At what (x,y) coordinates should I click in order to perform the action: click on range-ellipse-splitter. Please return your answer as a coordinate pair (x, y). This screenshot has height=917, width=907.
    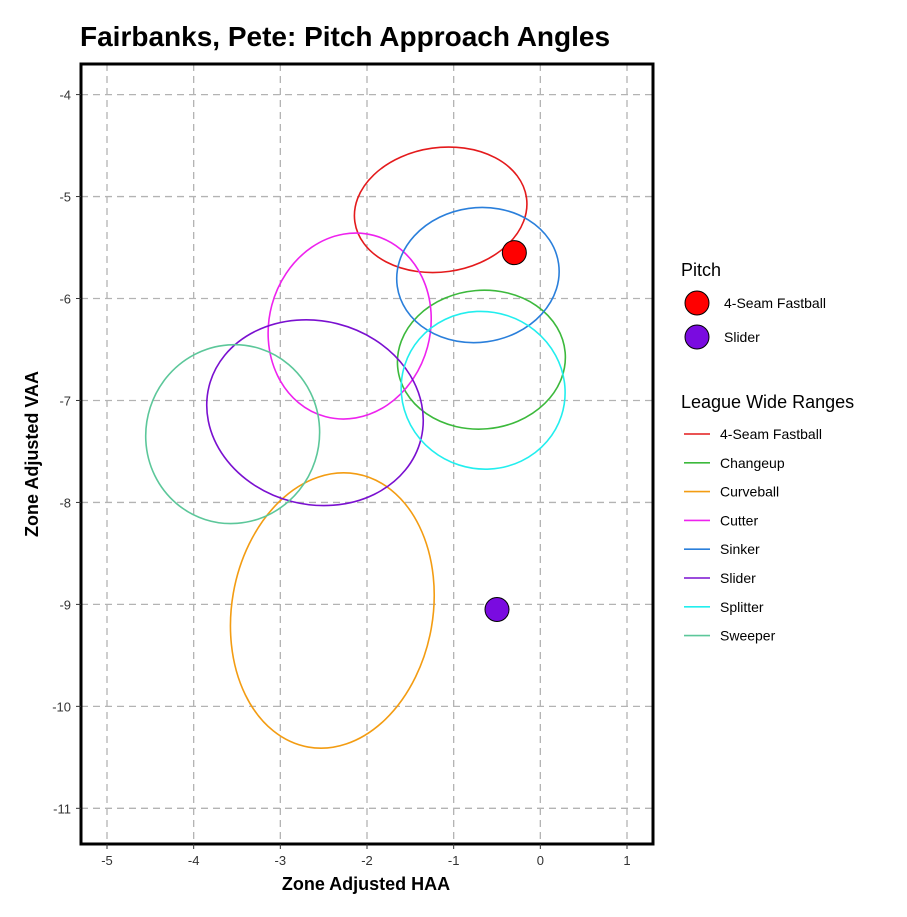
    Looking at the image, I should click on (483, 390).